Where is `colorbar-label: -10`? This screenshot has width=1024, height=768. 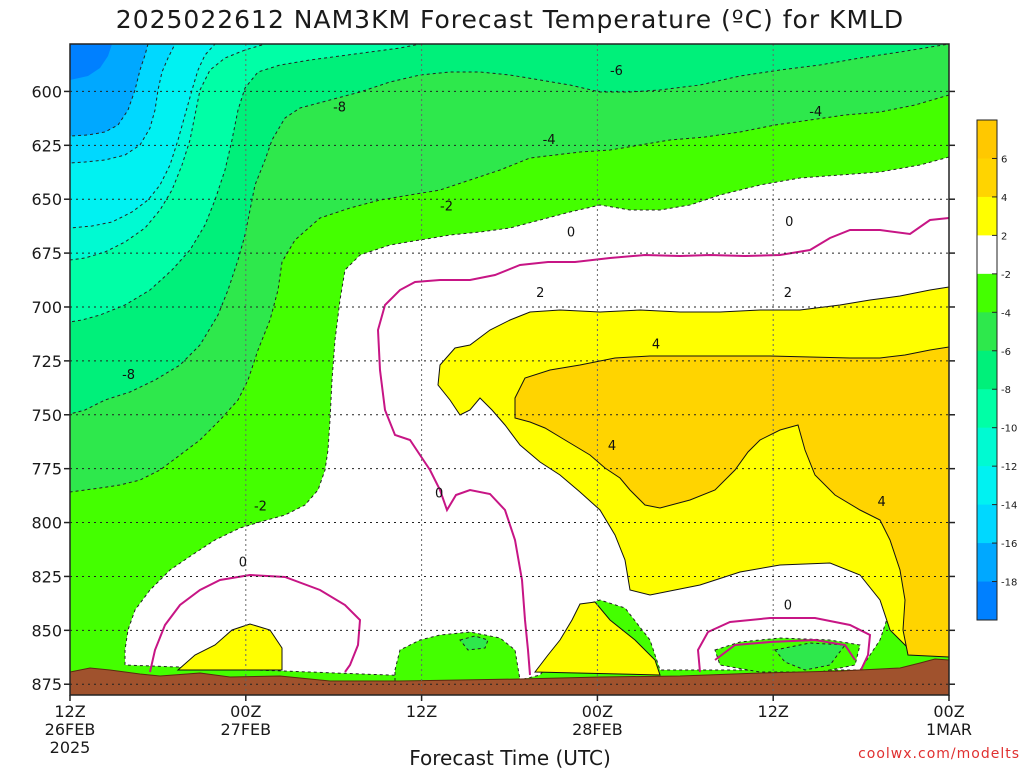 colorbar-label: -10 is located at coordinates (1009, 429).